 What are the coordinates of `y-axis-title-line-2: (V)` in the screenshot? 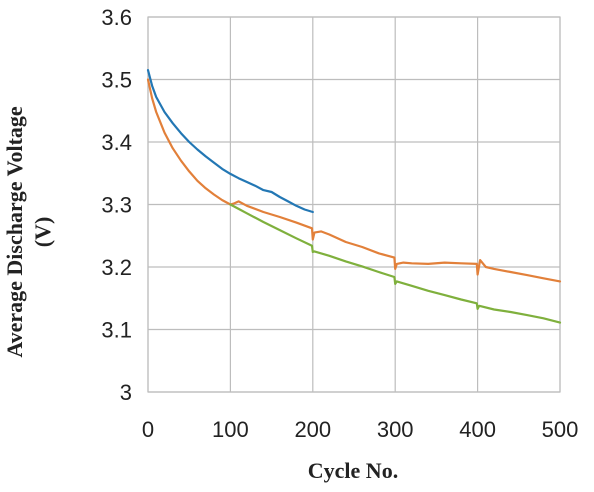 It's located at (42, 232).